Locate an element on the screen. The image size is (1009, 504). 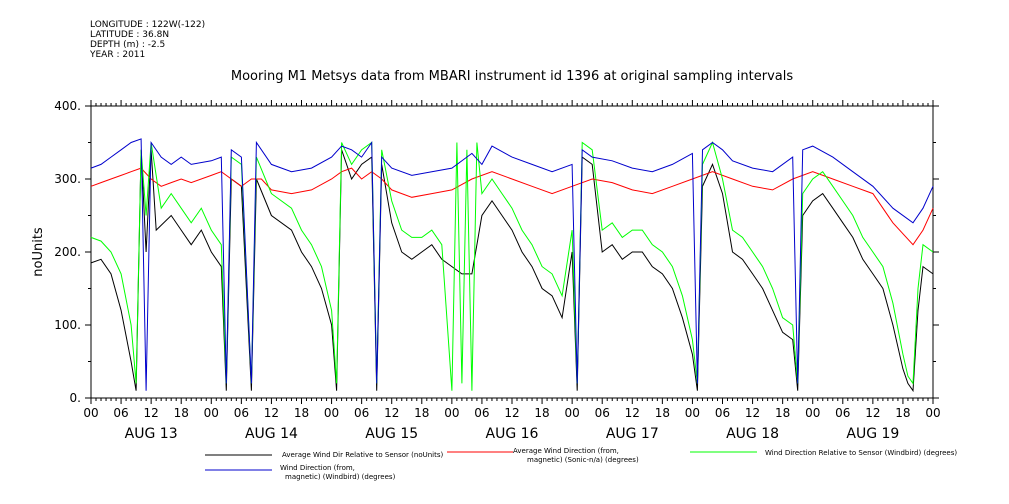
y-tick-label: 0. is located at coordinates (75, 398).